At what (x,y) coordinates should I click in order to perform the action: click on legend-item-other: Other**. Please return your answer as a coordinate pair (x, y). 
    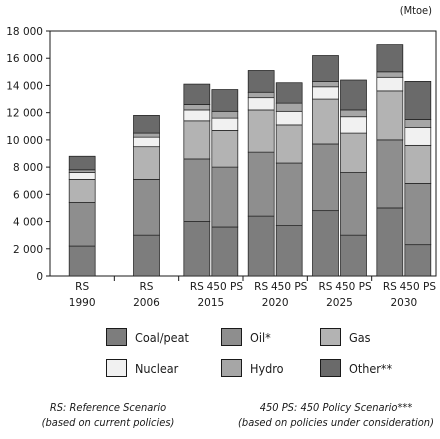
    Looking at the image, I should click on (356, 368).